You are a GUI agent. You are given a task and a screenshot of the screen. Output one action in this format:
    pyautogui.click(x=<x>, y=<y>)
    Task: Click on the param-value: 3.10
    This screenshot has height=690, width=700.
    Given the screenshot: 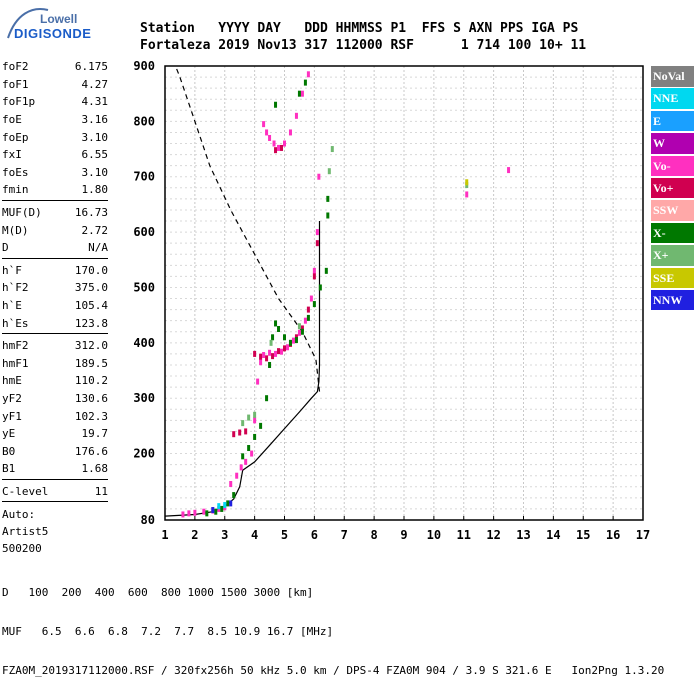 What is the action you would take?
    pyautogui.click(x=95, y=137)
    